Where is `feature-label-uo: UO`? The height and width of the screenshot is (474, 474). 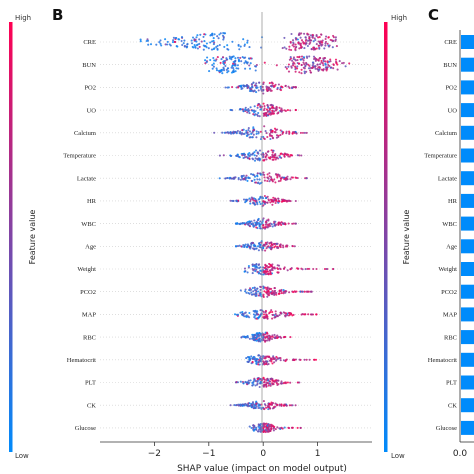
feature-label-uo: UO is located at coordinates (92, 110).